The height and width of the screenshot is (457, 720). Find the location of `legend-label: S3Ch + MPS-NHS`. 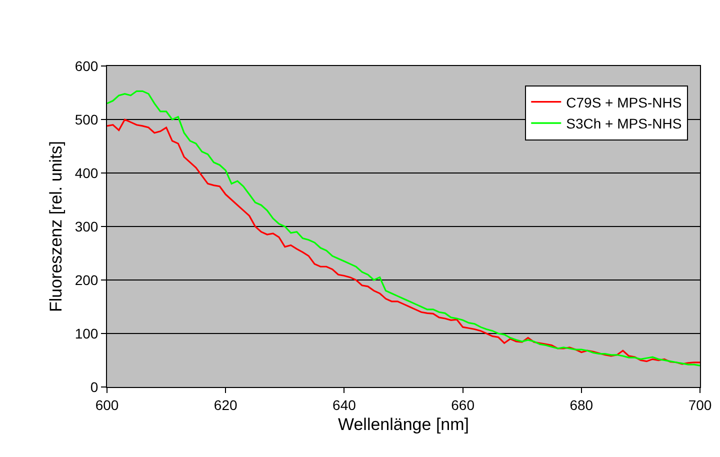

legend-label: S3Ch + MPS-NHS is located at coordinates (624, 124).